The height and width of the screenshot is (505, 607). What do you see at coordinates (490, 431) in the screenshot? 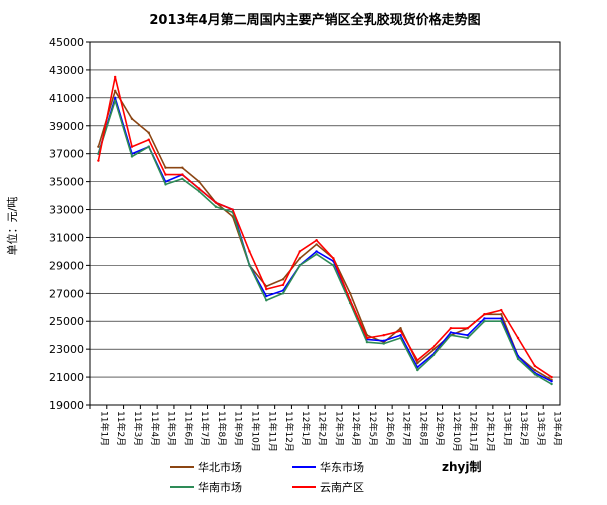
I see `x-tick-label: 12年12月` at bounding box center [490, 431].